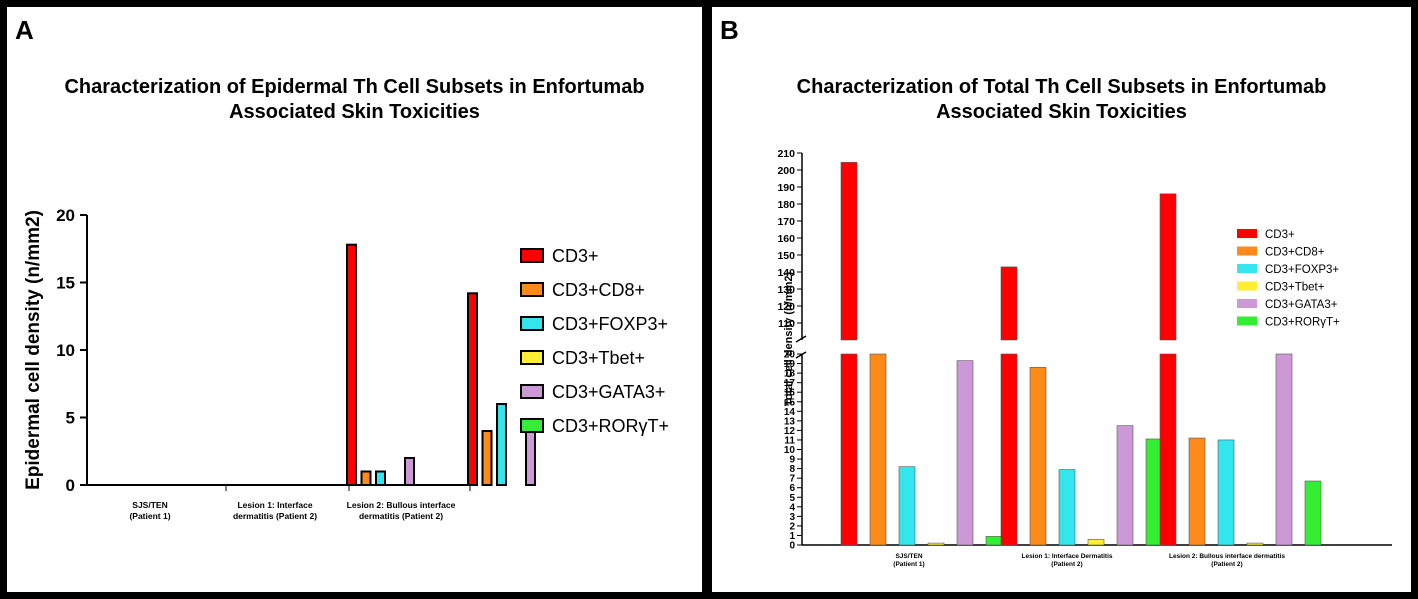 This screenshot has width=1418, height=599. I want to click on y-tick-label: 13, so click(790, 421).